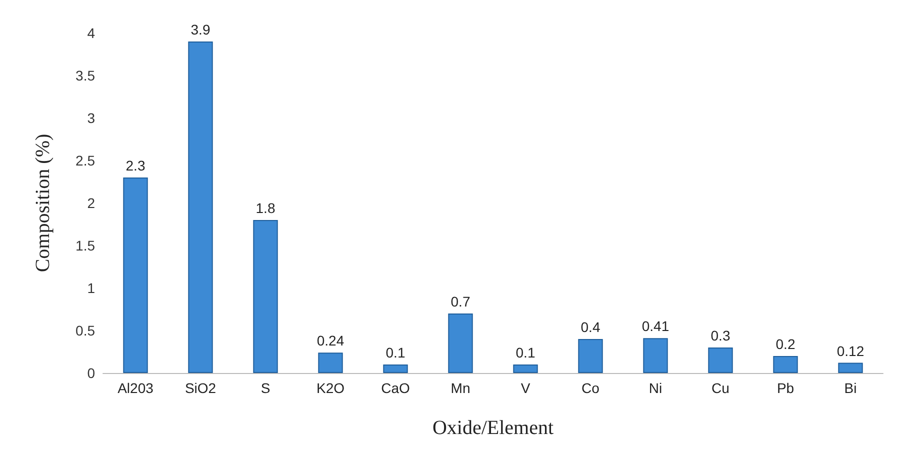 The image size is (911, 456). I want to click on y-tick-label: 1.5, so click(86, 246).